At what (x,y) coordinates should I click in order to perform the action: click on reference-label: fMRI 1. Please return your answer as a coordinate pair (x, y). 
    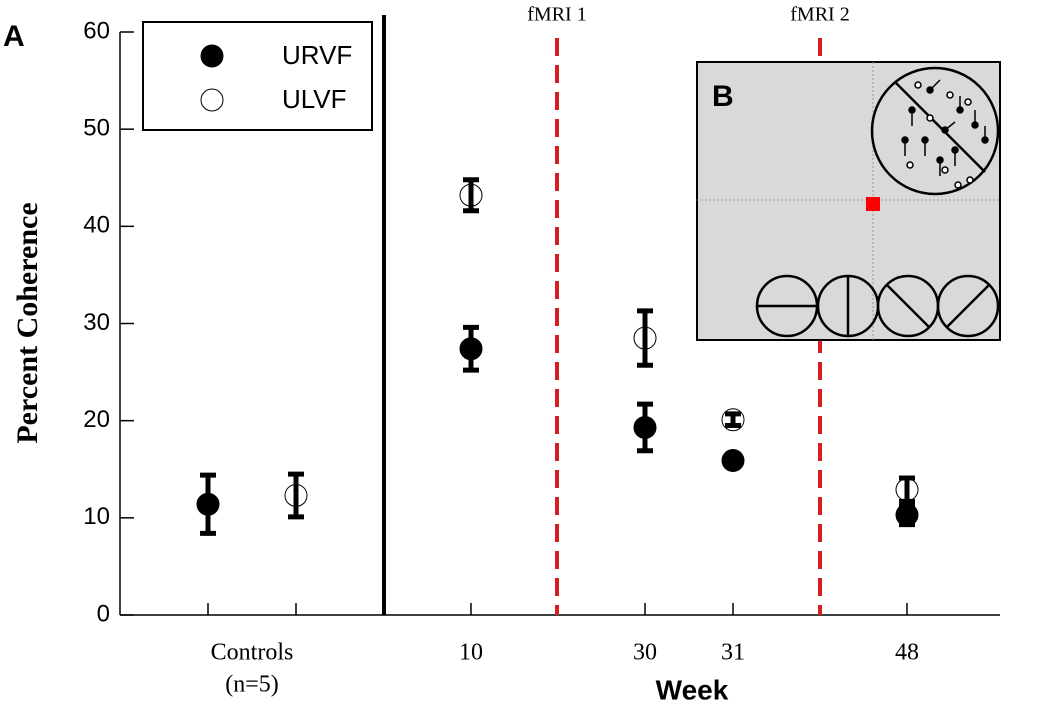
    Looking at the image, I should click on (556, 15).